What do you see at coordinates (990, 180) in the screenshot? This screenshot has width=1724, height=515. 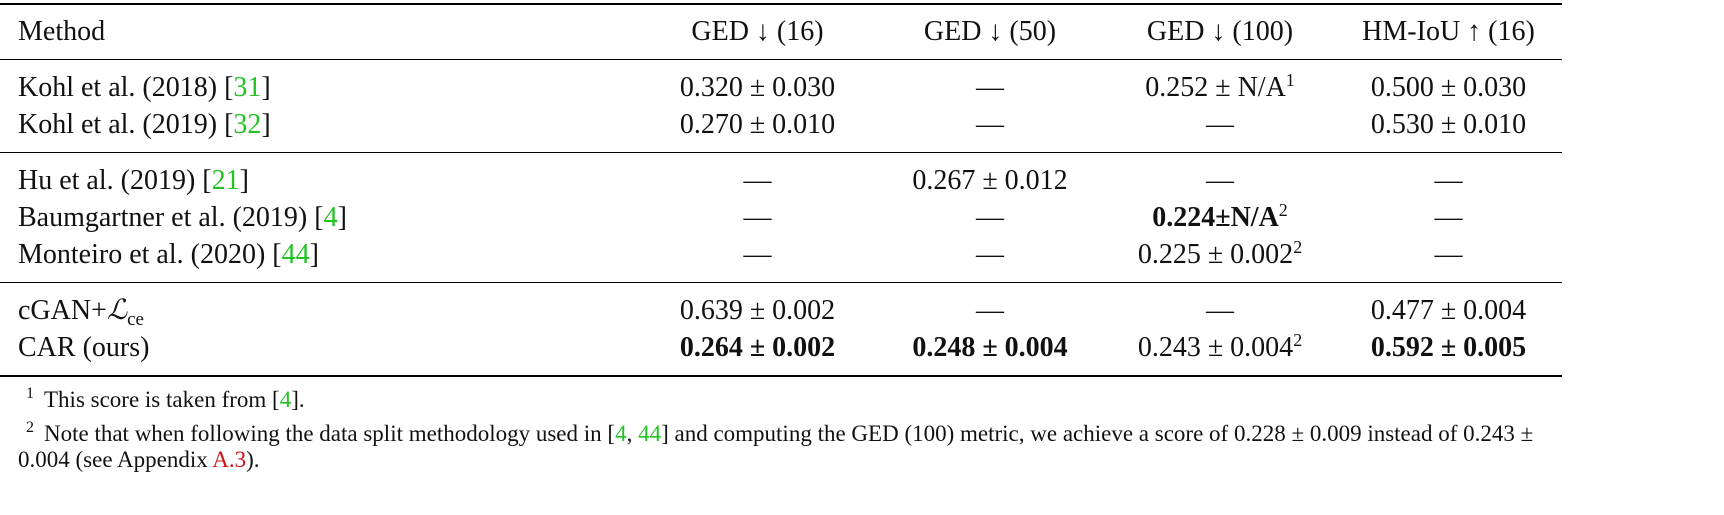 I see `text: 0.267 ± 0.012` at bounding box center [990, 180].